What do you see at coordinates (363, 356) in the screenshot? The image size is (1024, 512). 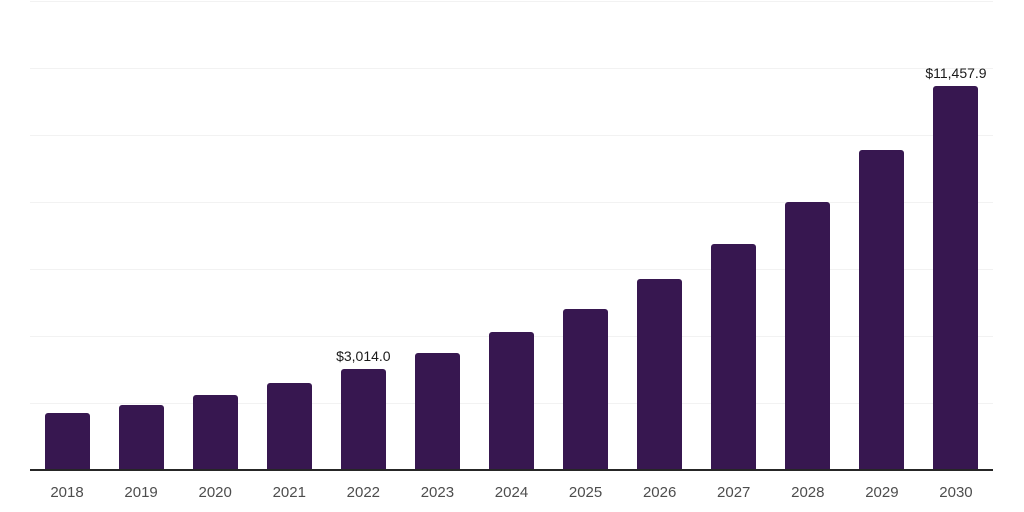 I see `bar-value-label: $3,014.0` at bounding box center [363, 356].